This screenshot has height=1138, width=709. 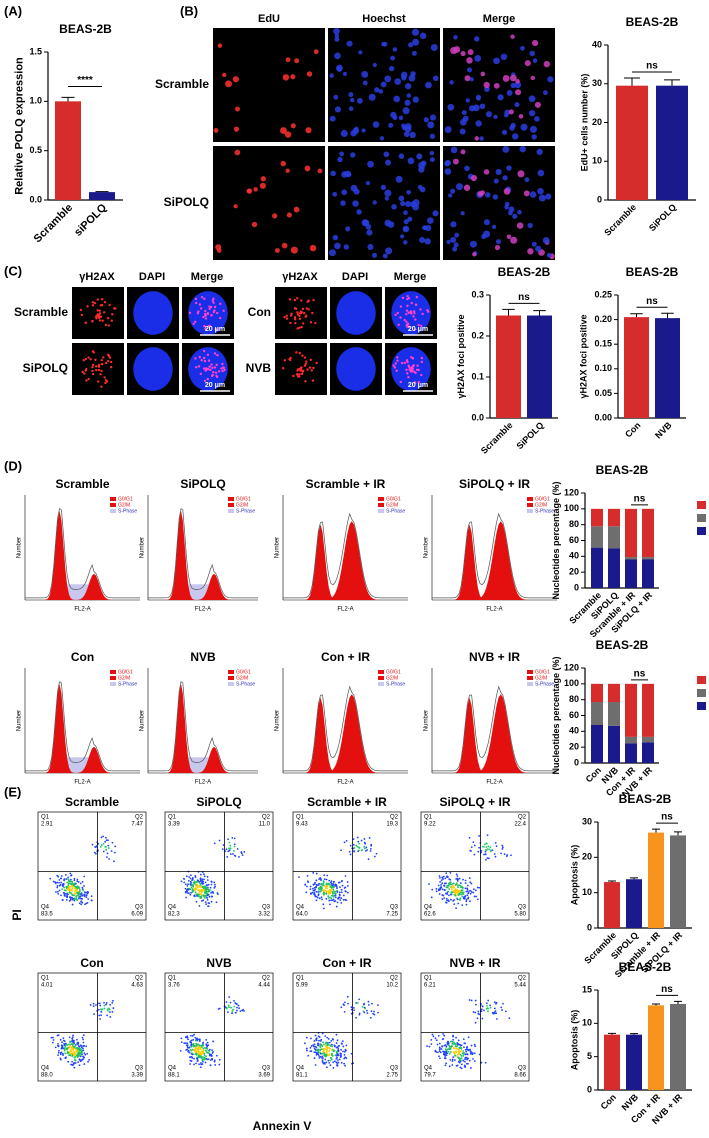 What do you see at coordinates (520, 825) in the screenshot?
I see `quadrant-value: 22.4` at bounding box center [520, 825].